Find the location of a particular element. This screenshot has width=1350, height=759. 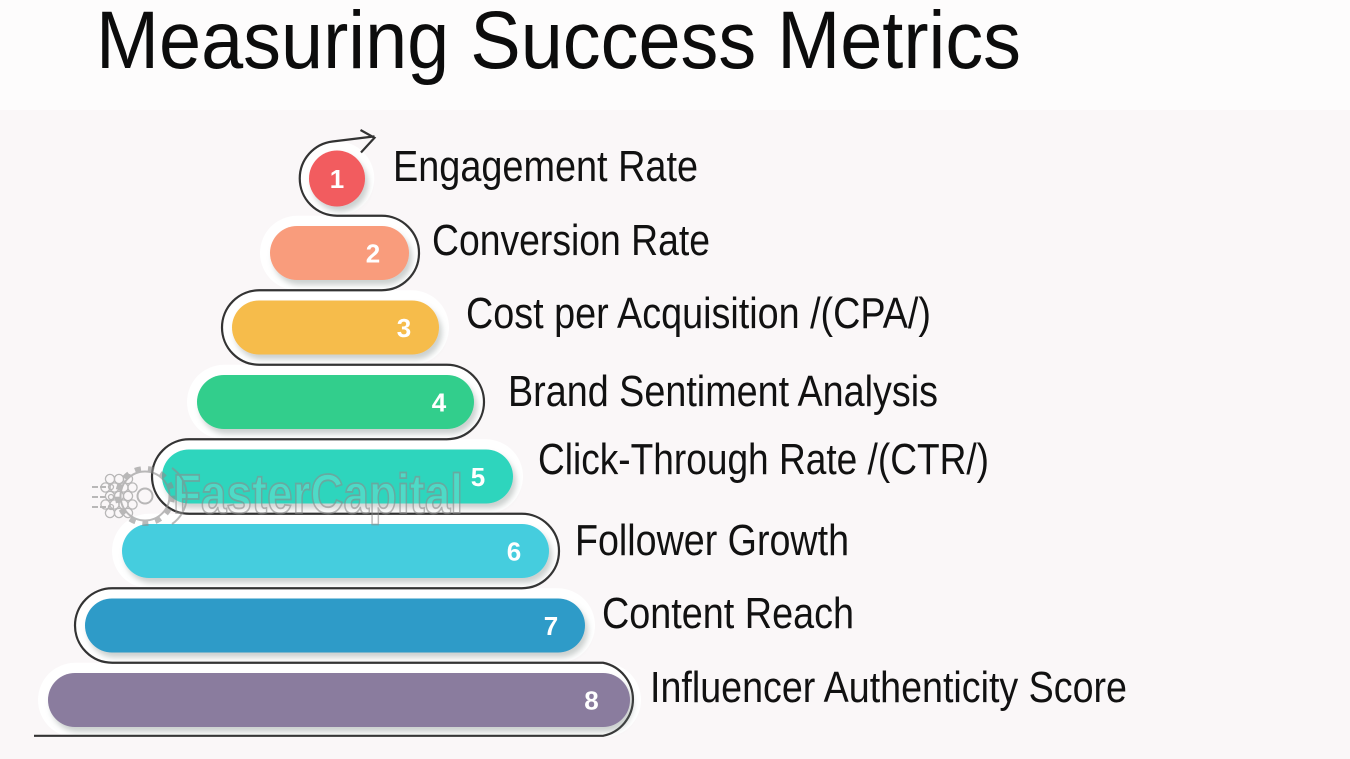

svg-text: Content Reach is located at coordinates (728, 613).